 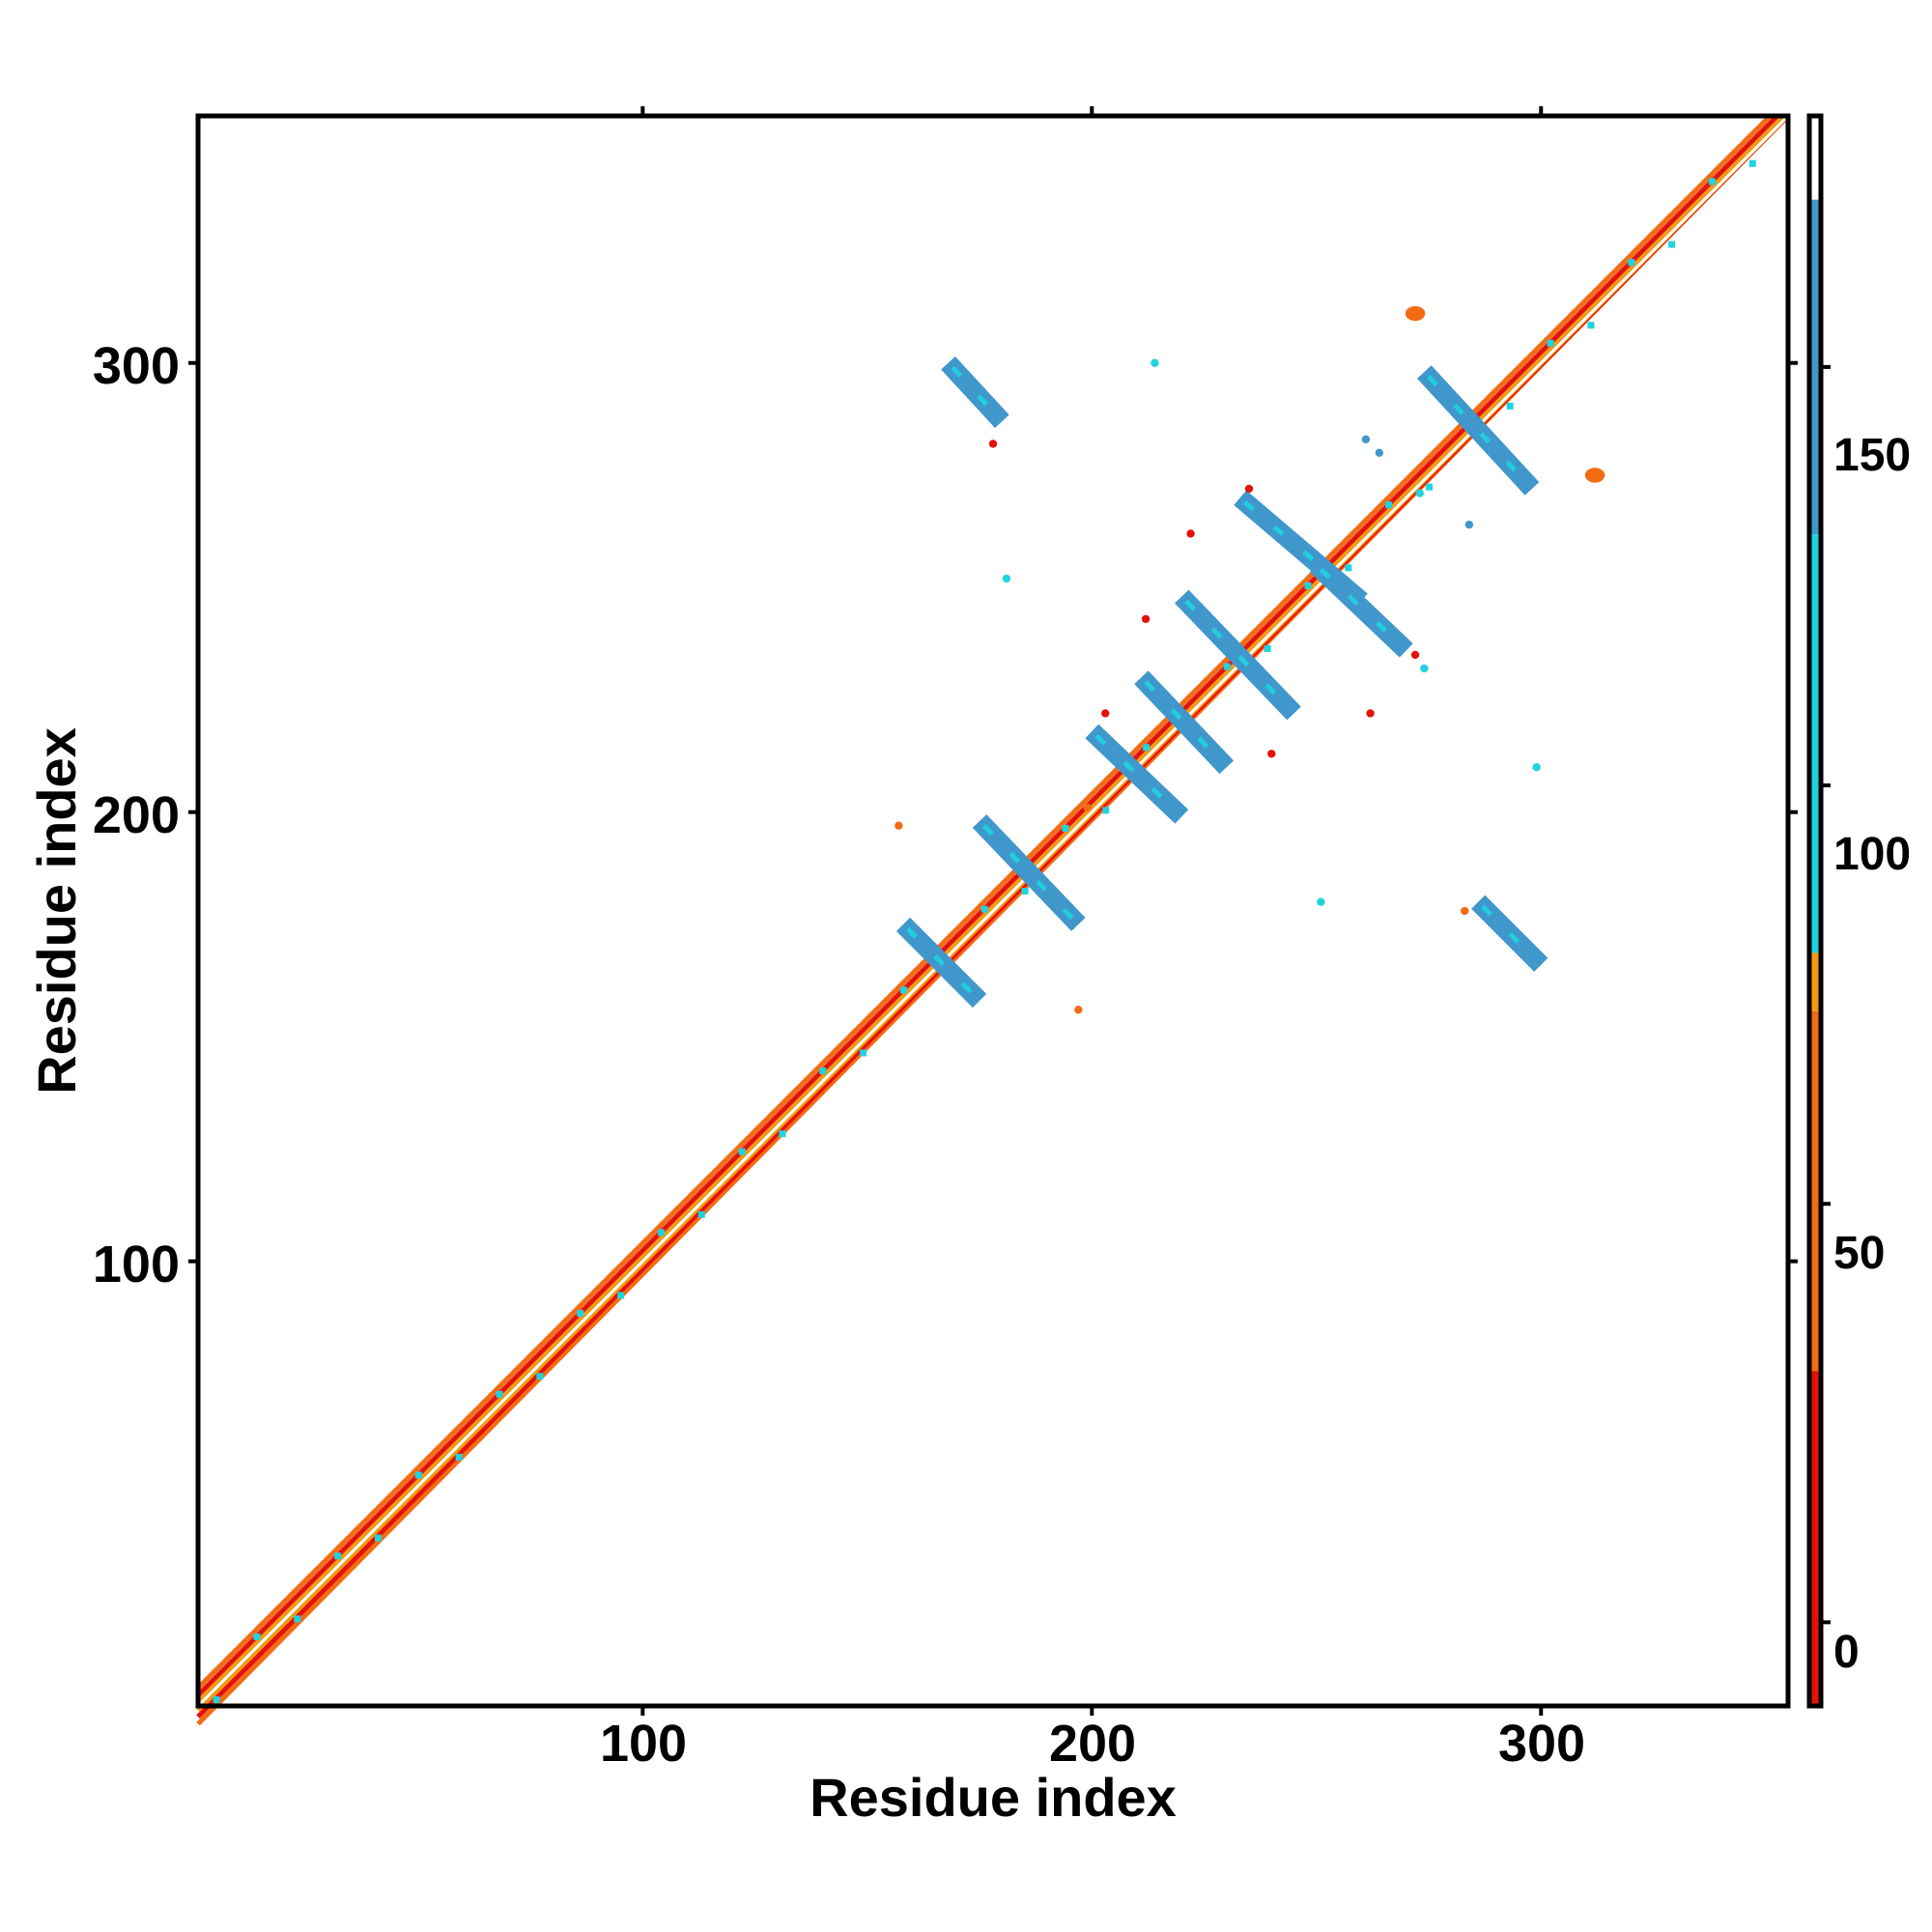 I want to click on colorbar, so click(x=1820, y=911).